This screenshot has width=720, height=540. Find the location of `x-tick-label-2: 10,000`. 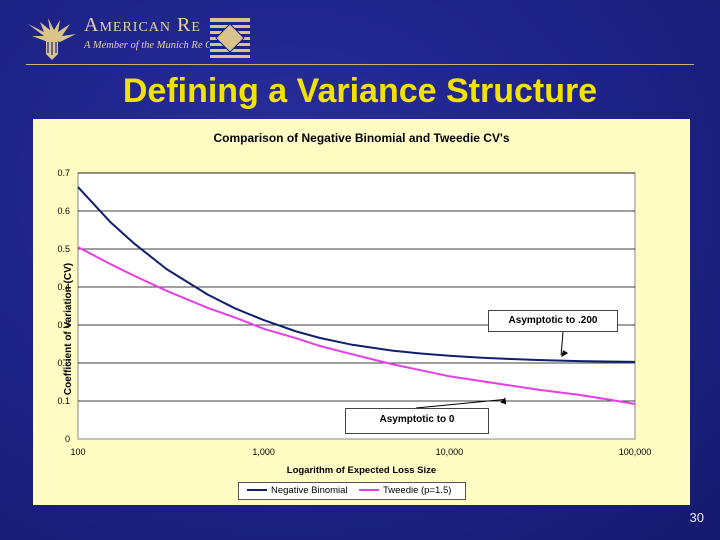

x-tick-label-2: 10,000 is located at coordinates (450, 452).